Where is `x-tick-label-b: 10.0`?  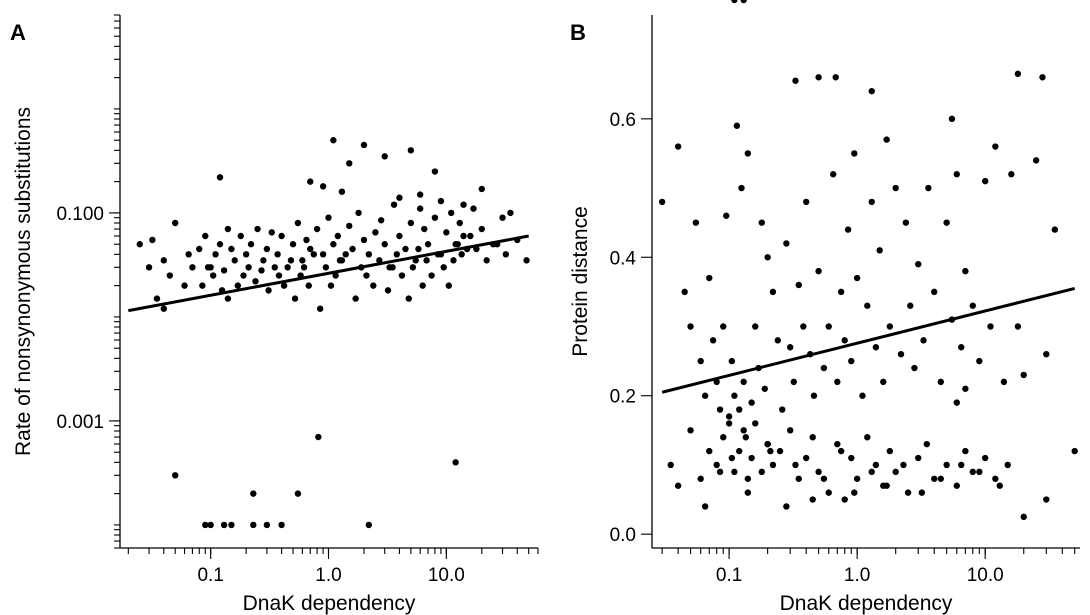
x-tick-label-b: 10.0 is located at coordinates (985, 575).